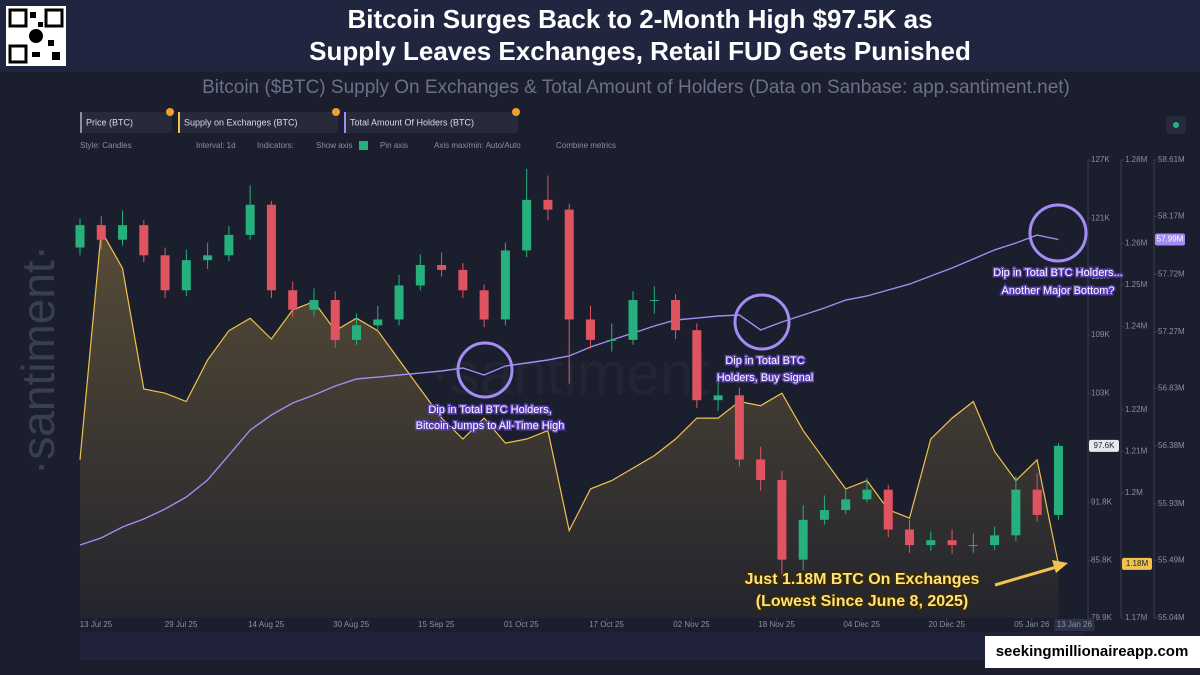 Image resolution: width=1200 pixels, height=675 pixels. What do you see at coordinates (1100, 159) in the screenshot?
I see `y-tick-label: 127K` at bounding box center [1100, 159].